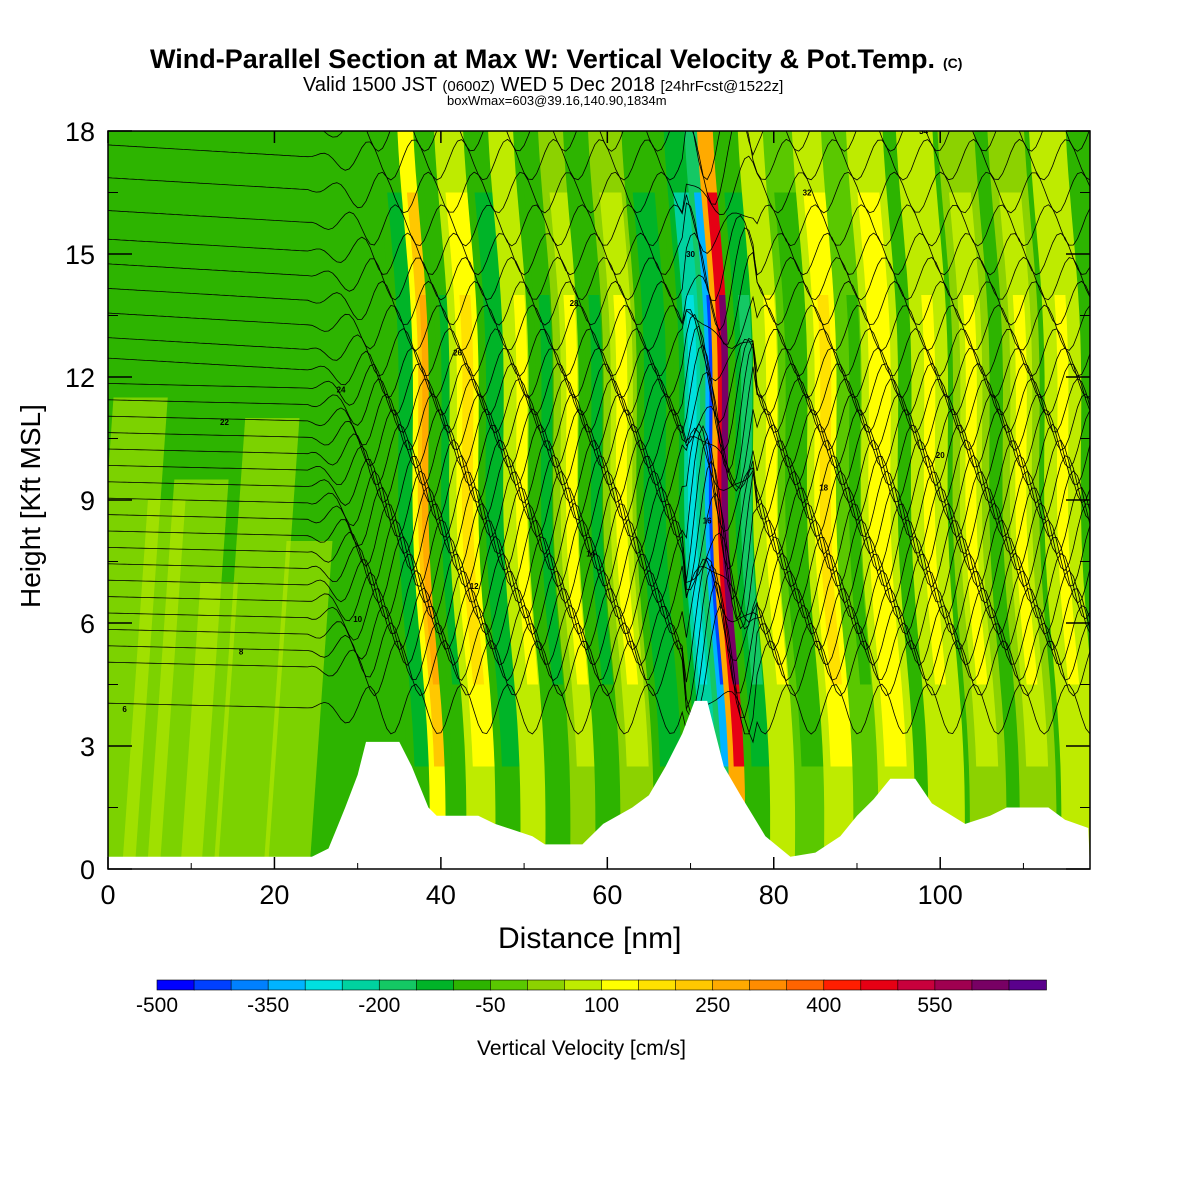 This screenshot has height=1200, width=1200. What do you see at coordinates (379, 1005) in the screenshot?
I see `colorbar-tick-label: -200` at bounding box center [379, 1005].